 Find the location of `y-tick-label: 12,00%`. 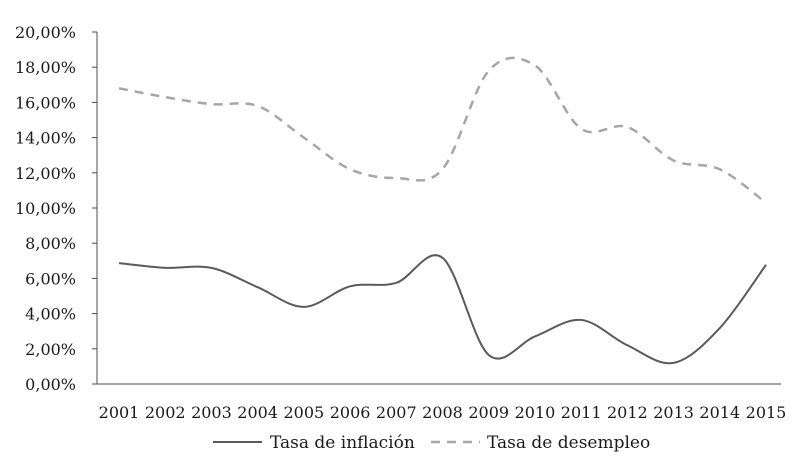

y-tick-label: 12,00% is located at coordinates (45, 173).